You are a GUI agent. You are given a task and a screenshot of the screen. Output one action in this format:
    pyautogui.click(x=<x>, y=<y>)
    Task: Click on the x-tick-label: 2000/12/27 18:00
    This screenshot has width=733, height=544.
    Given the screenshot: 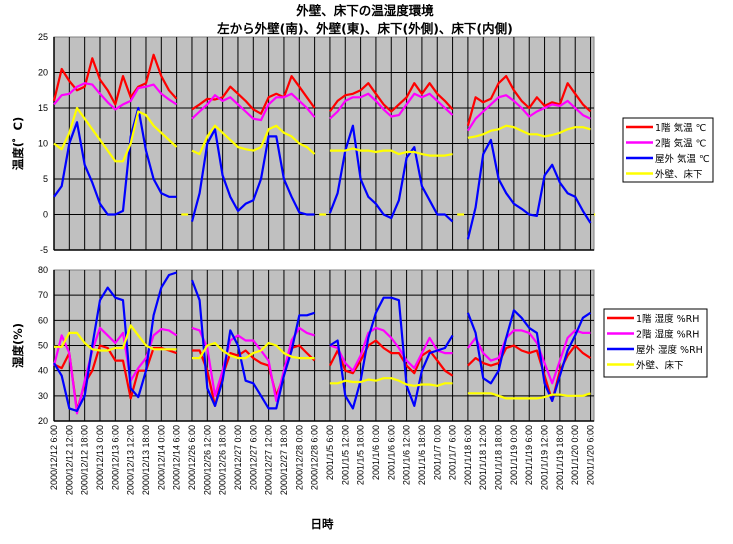 What is the action you would take?
    pyautogui.click(x=284, y=460)
    